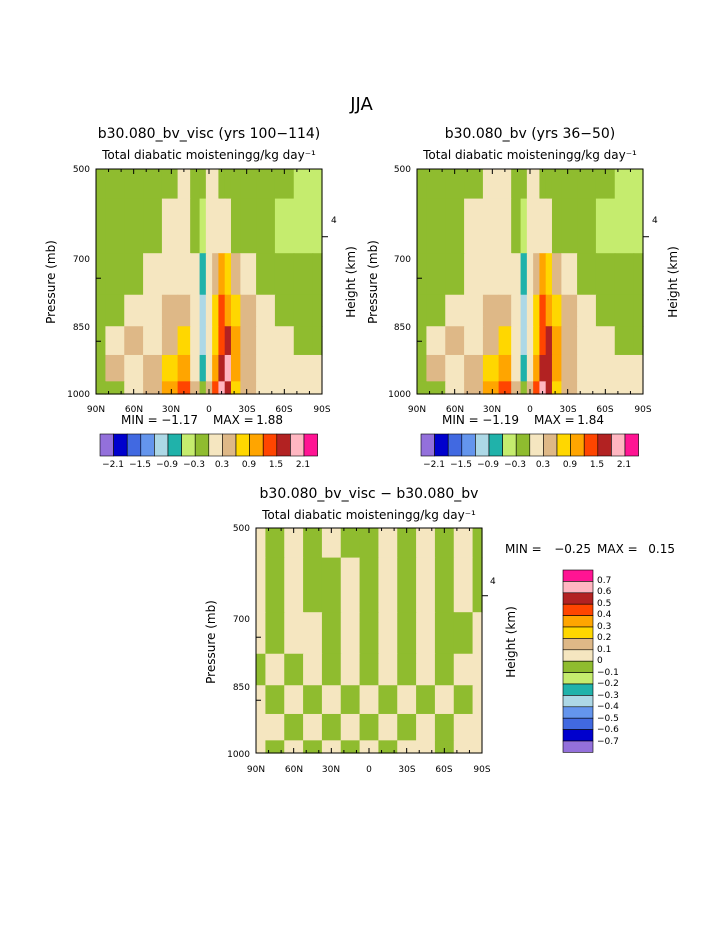 The height and width of the screenshot is (939, 723). What do you see at coordinates (206, 465) in the screenshot?
I see `panel-1-colorbar-labels: −2.1 −1.5 −0.9 −0.3 0.3 0.9 1.5 2.1` at bounding box center [206, 465].